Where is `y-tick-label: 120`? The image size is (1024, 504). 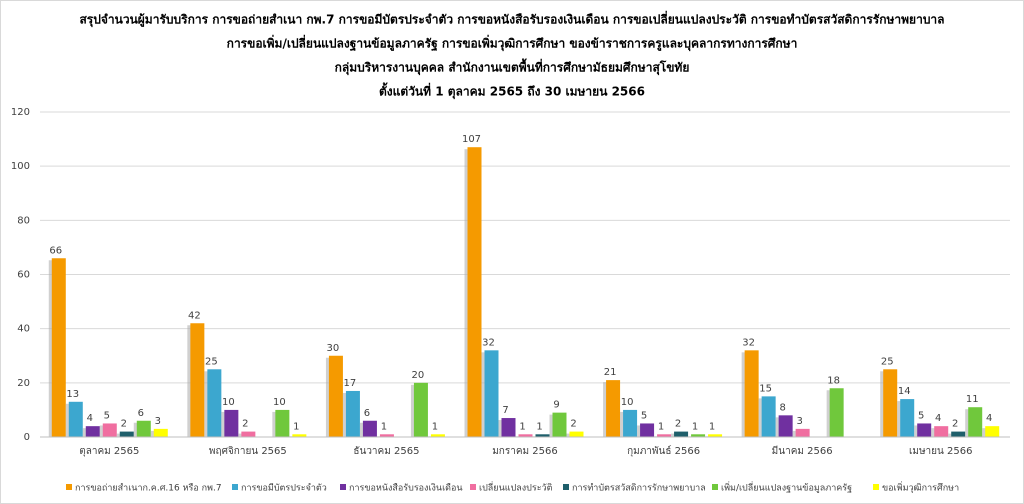
y-tick-label: 120 is located at coordinates (20, 112).